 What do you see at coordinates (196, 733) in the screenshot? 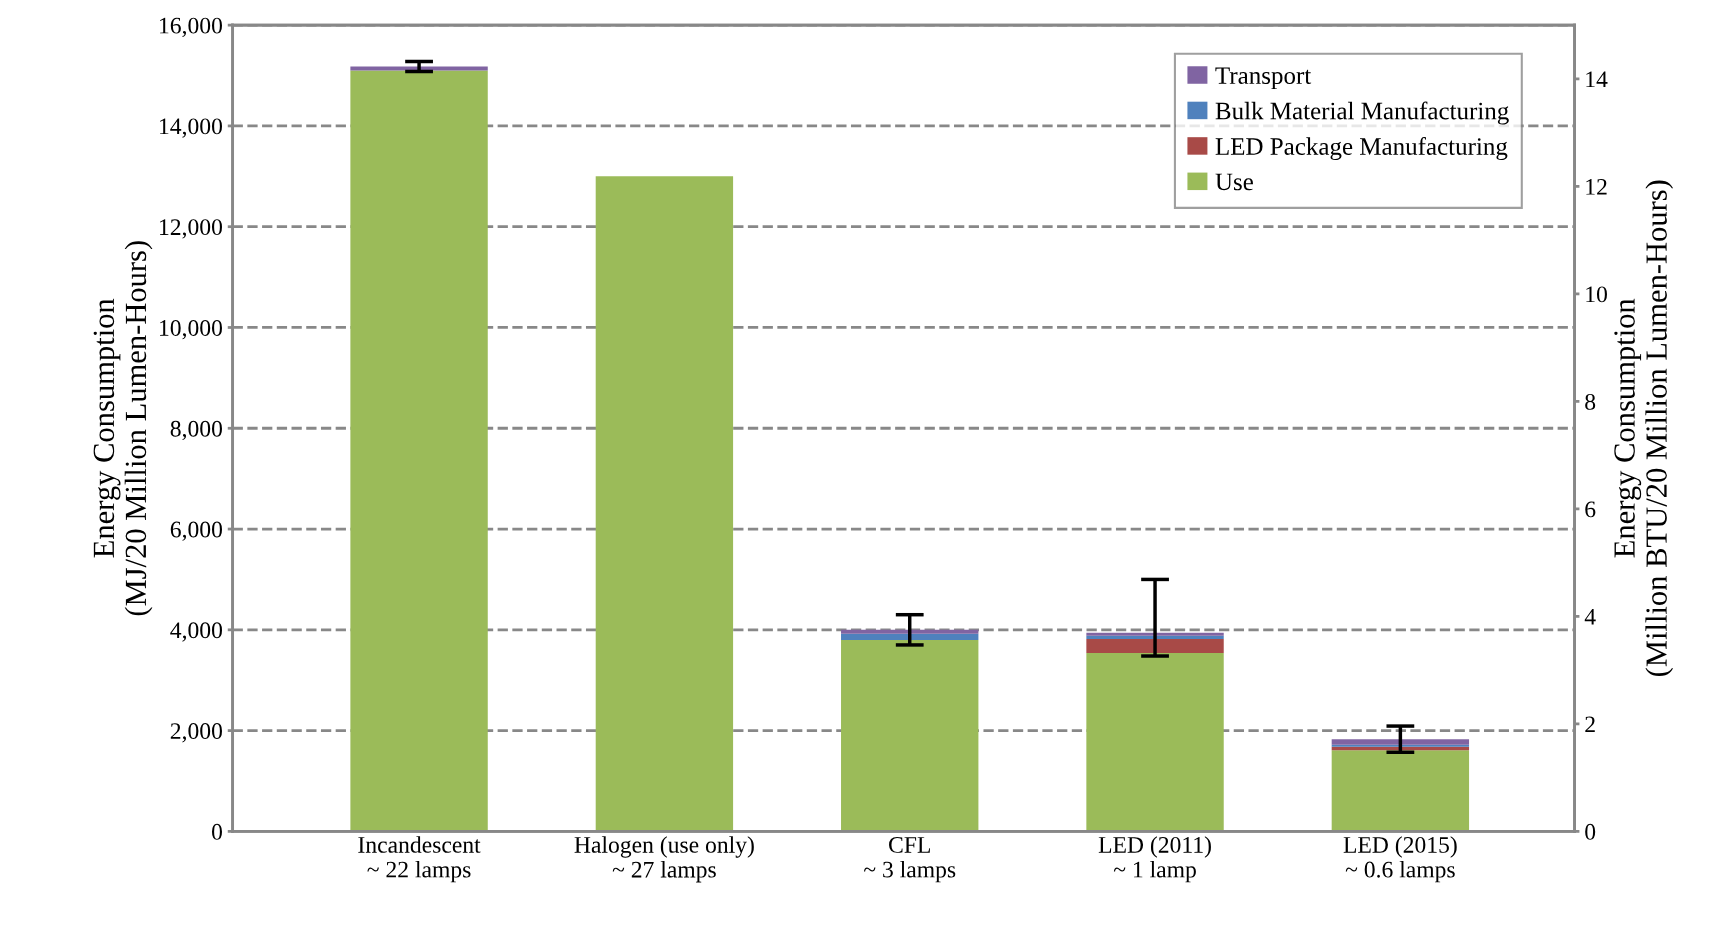
I see `y-tick-label: 2,000` at bounding box center [196, 733].